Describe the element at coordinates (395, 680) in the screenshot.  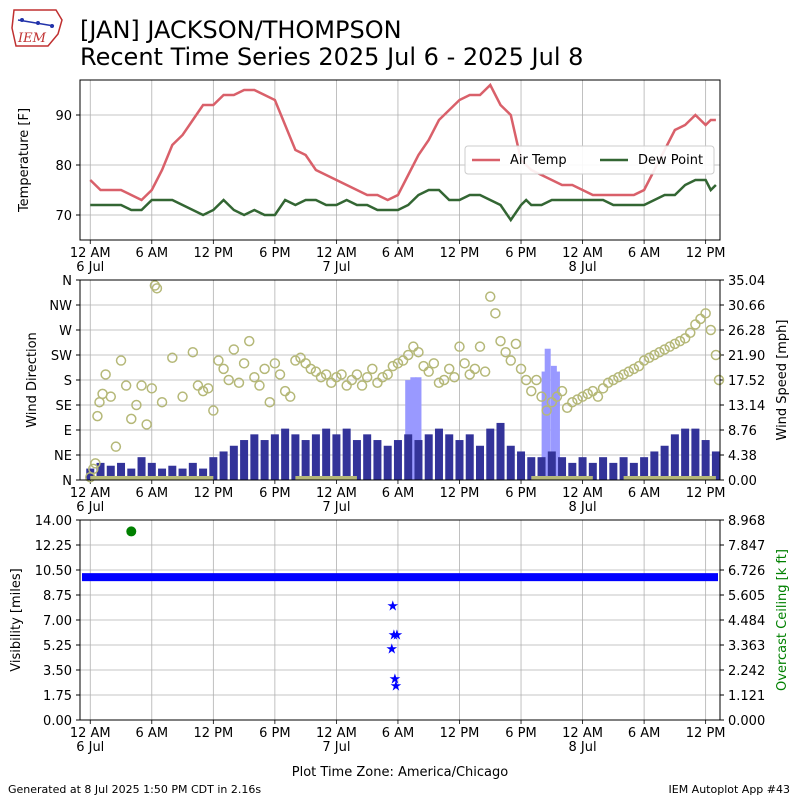
I see `visibility-point: ★` at that location.